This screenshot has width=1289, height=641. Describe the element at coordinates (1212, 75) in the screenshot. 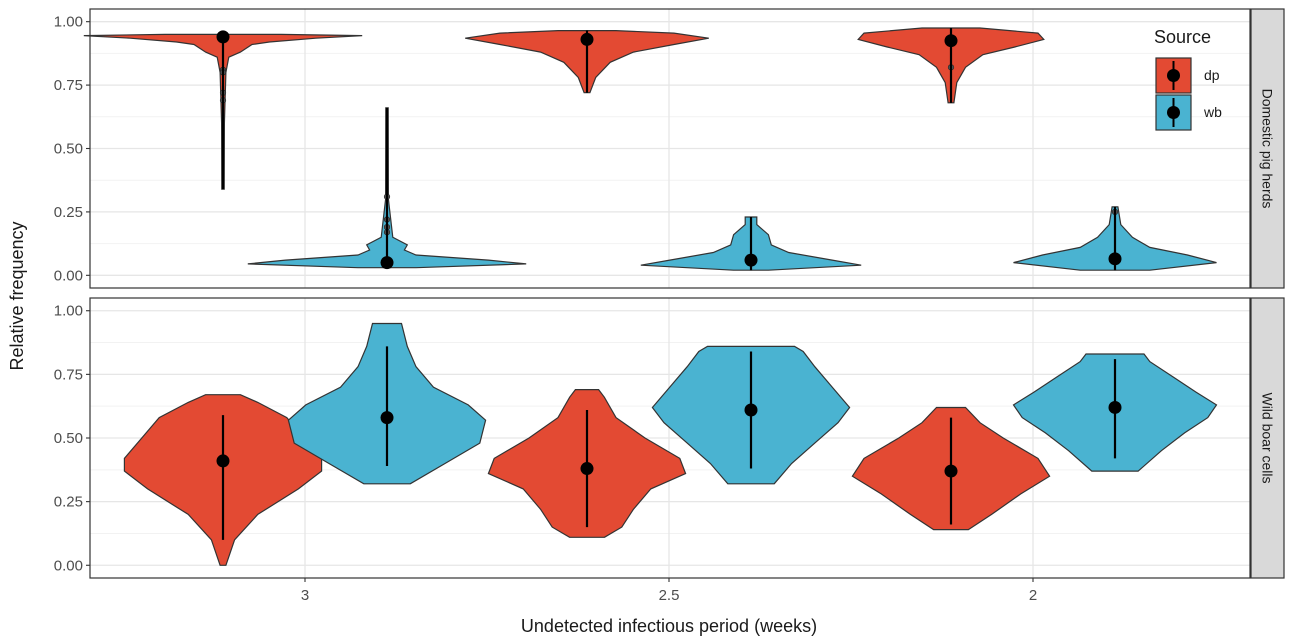

I see `legend-label: dp` at that location.